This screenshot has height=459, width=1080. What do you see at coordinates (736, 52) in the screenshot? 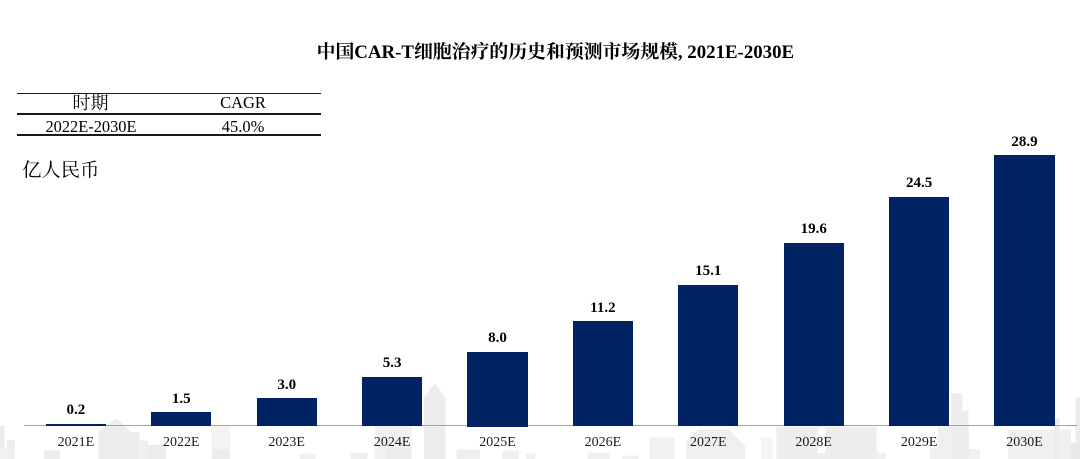
I see `svg-text: , 2021E-2030E` at bounding box center [736, 52].